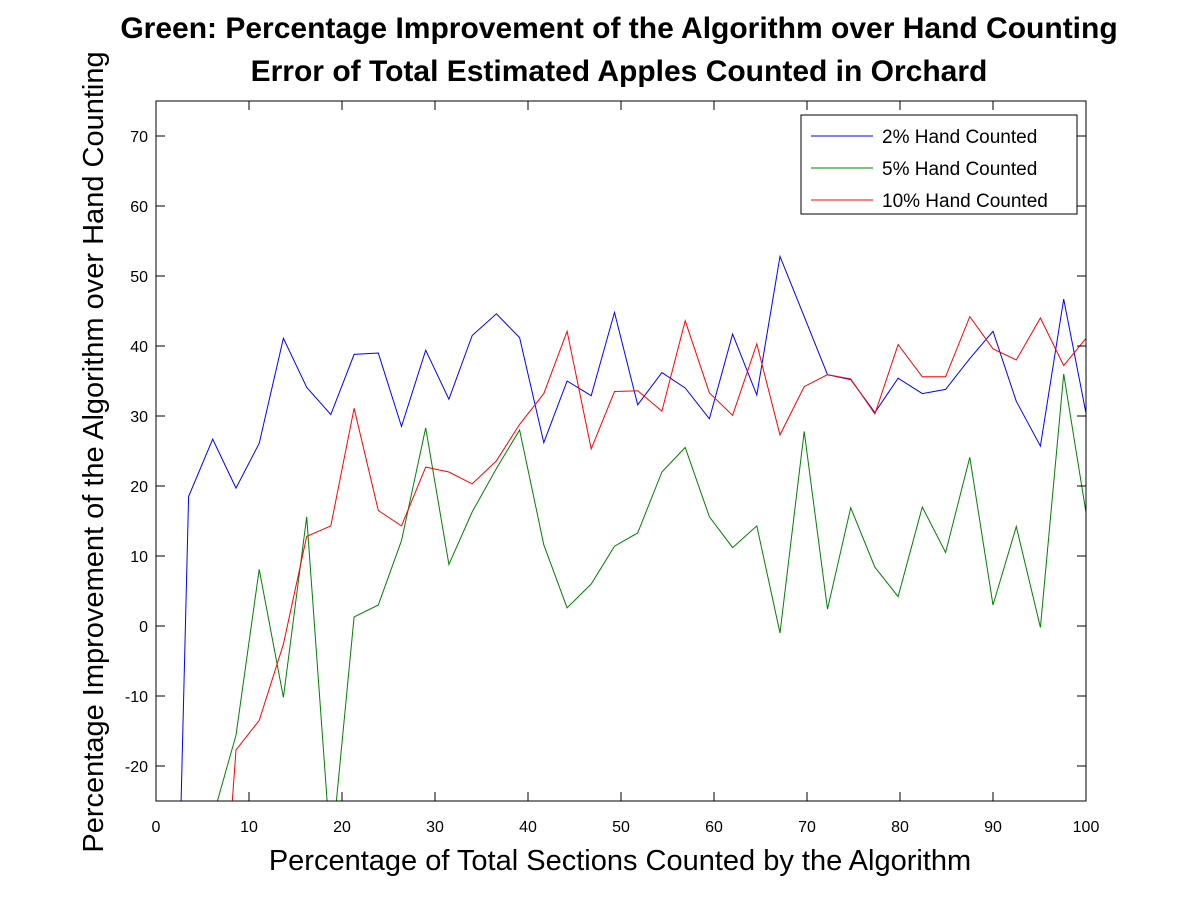 The image size is (1200, 900). What do you see at coordinates (621, 827) in the screenshot?
I see `x-tick-label: 50` at bounding box center [621, 827].